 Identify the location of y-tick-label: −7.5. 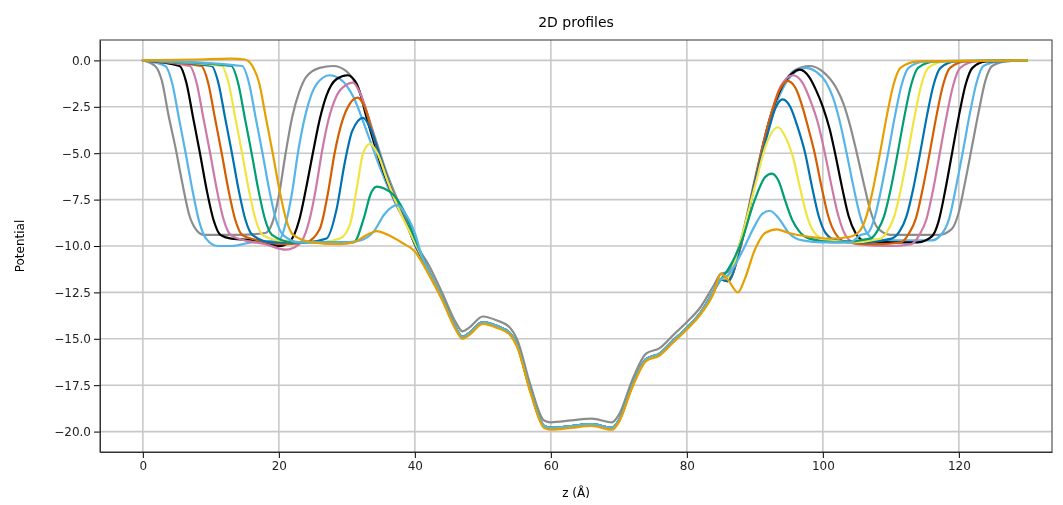
(76, 199).